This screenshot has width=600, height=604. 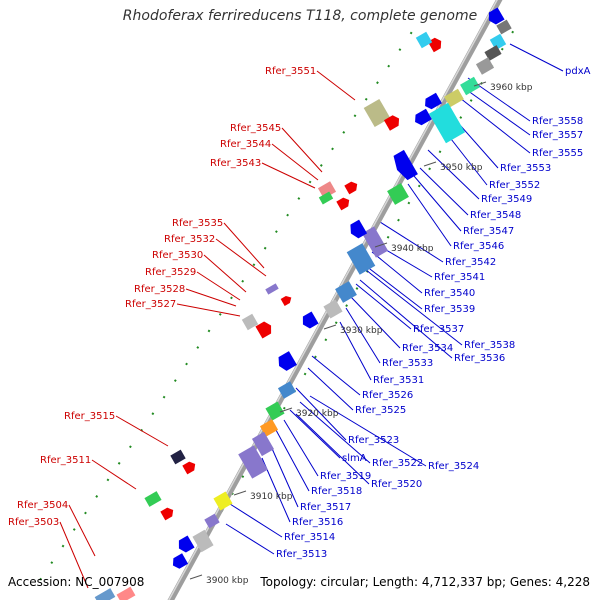 What do you see at coordinates (396, 484) in the screenshot?
I see `reverse-gene-label: Rfer_3520` at bounding box center [396, 484].